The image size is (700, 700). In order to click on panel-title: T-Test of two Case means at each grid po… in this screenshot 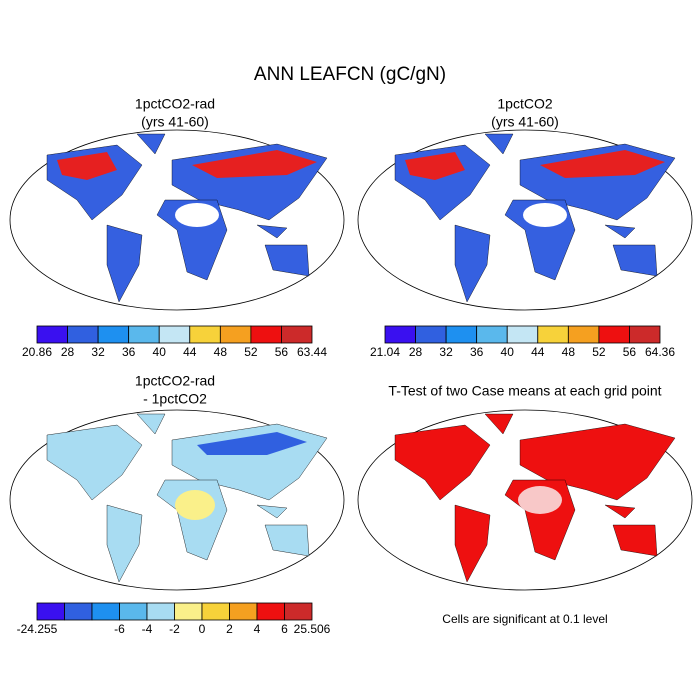, I will do `click(524, 391)`.